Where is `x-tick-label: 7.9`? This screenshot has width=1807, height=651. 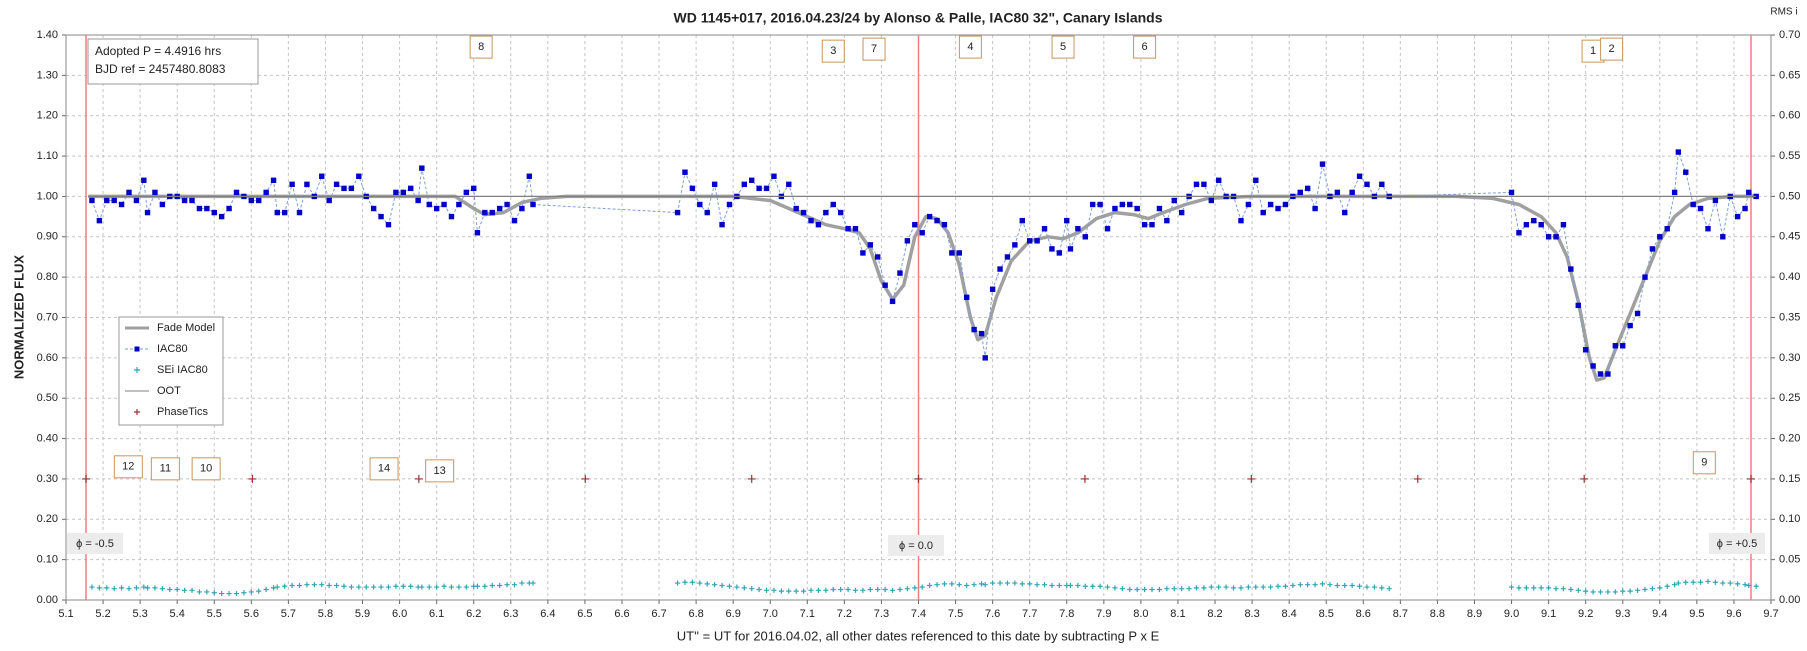 x-tick-label: 7.9 is located at coordinates (1103, 614).